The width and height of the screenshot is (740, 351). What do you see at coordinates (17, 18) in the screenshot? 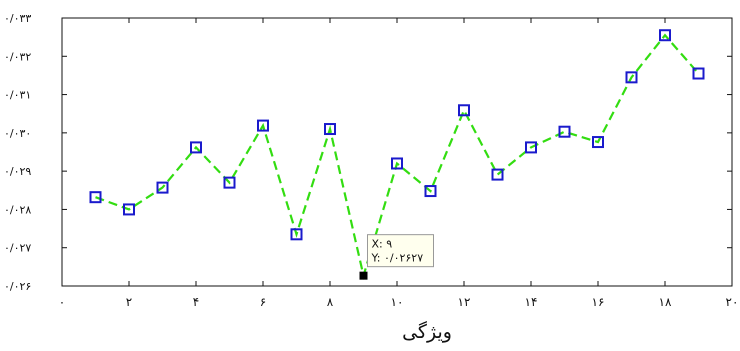
I see `y-tick-label: ۰/۰۳۳` at bounding box center [17, 18].